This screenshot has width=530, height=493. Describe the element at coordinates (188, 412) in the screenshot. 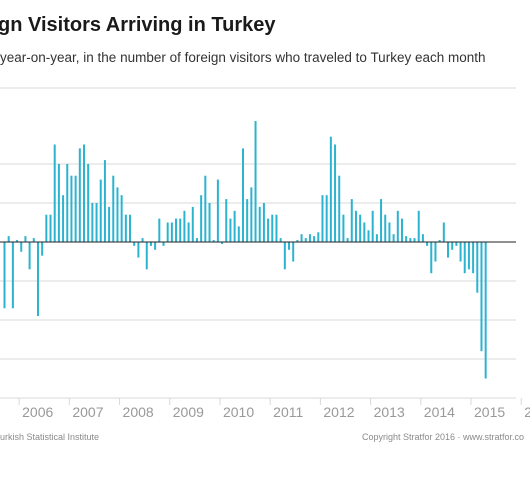

I see `x-tick-label: 2009` at that location.